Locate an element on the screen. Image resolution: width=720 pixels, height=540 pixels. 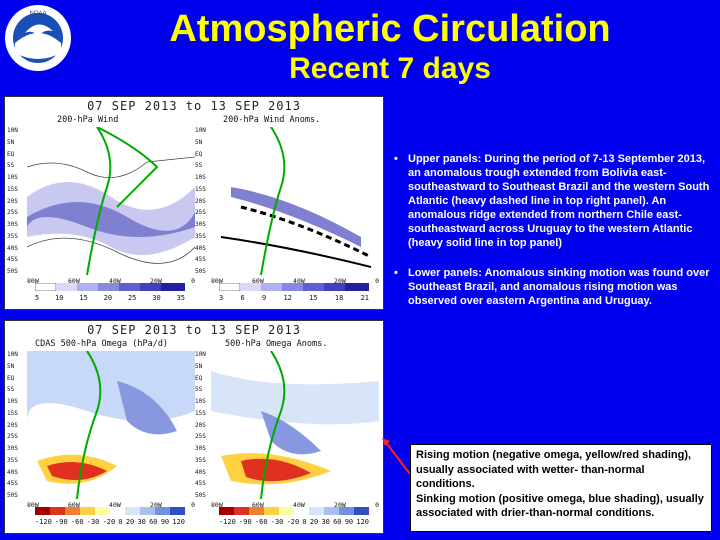
colorbar-tick-label: 20 is located at coordinates (130, 522).